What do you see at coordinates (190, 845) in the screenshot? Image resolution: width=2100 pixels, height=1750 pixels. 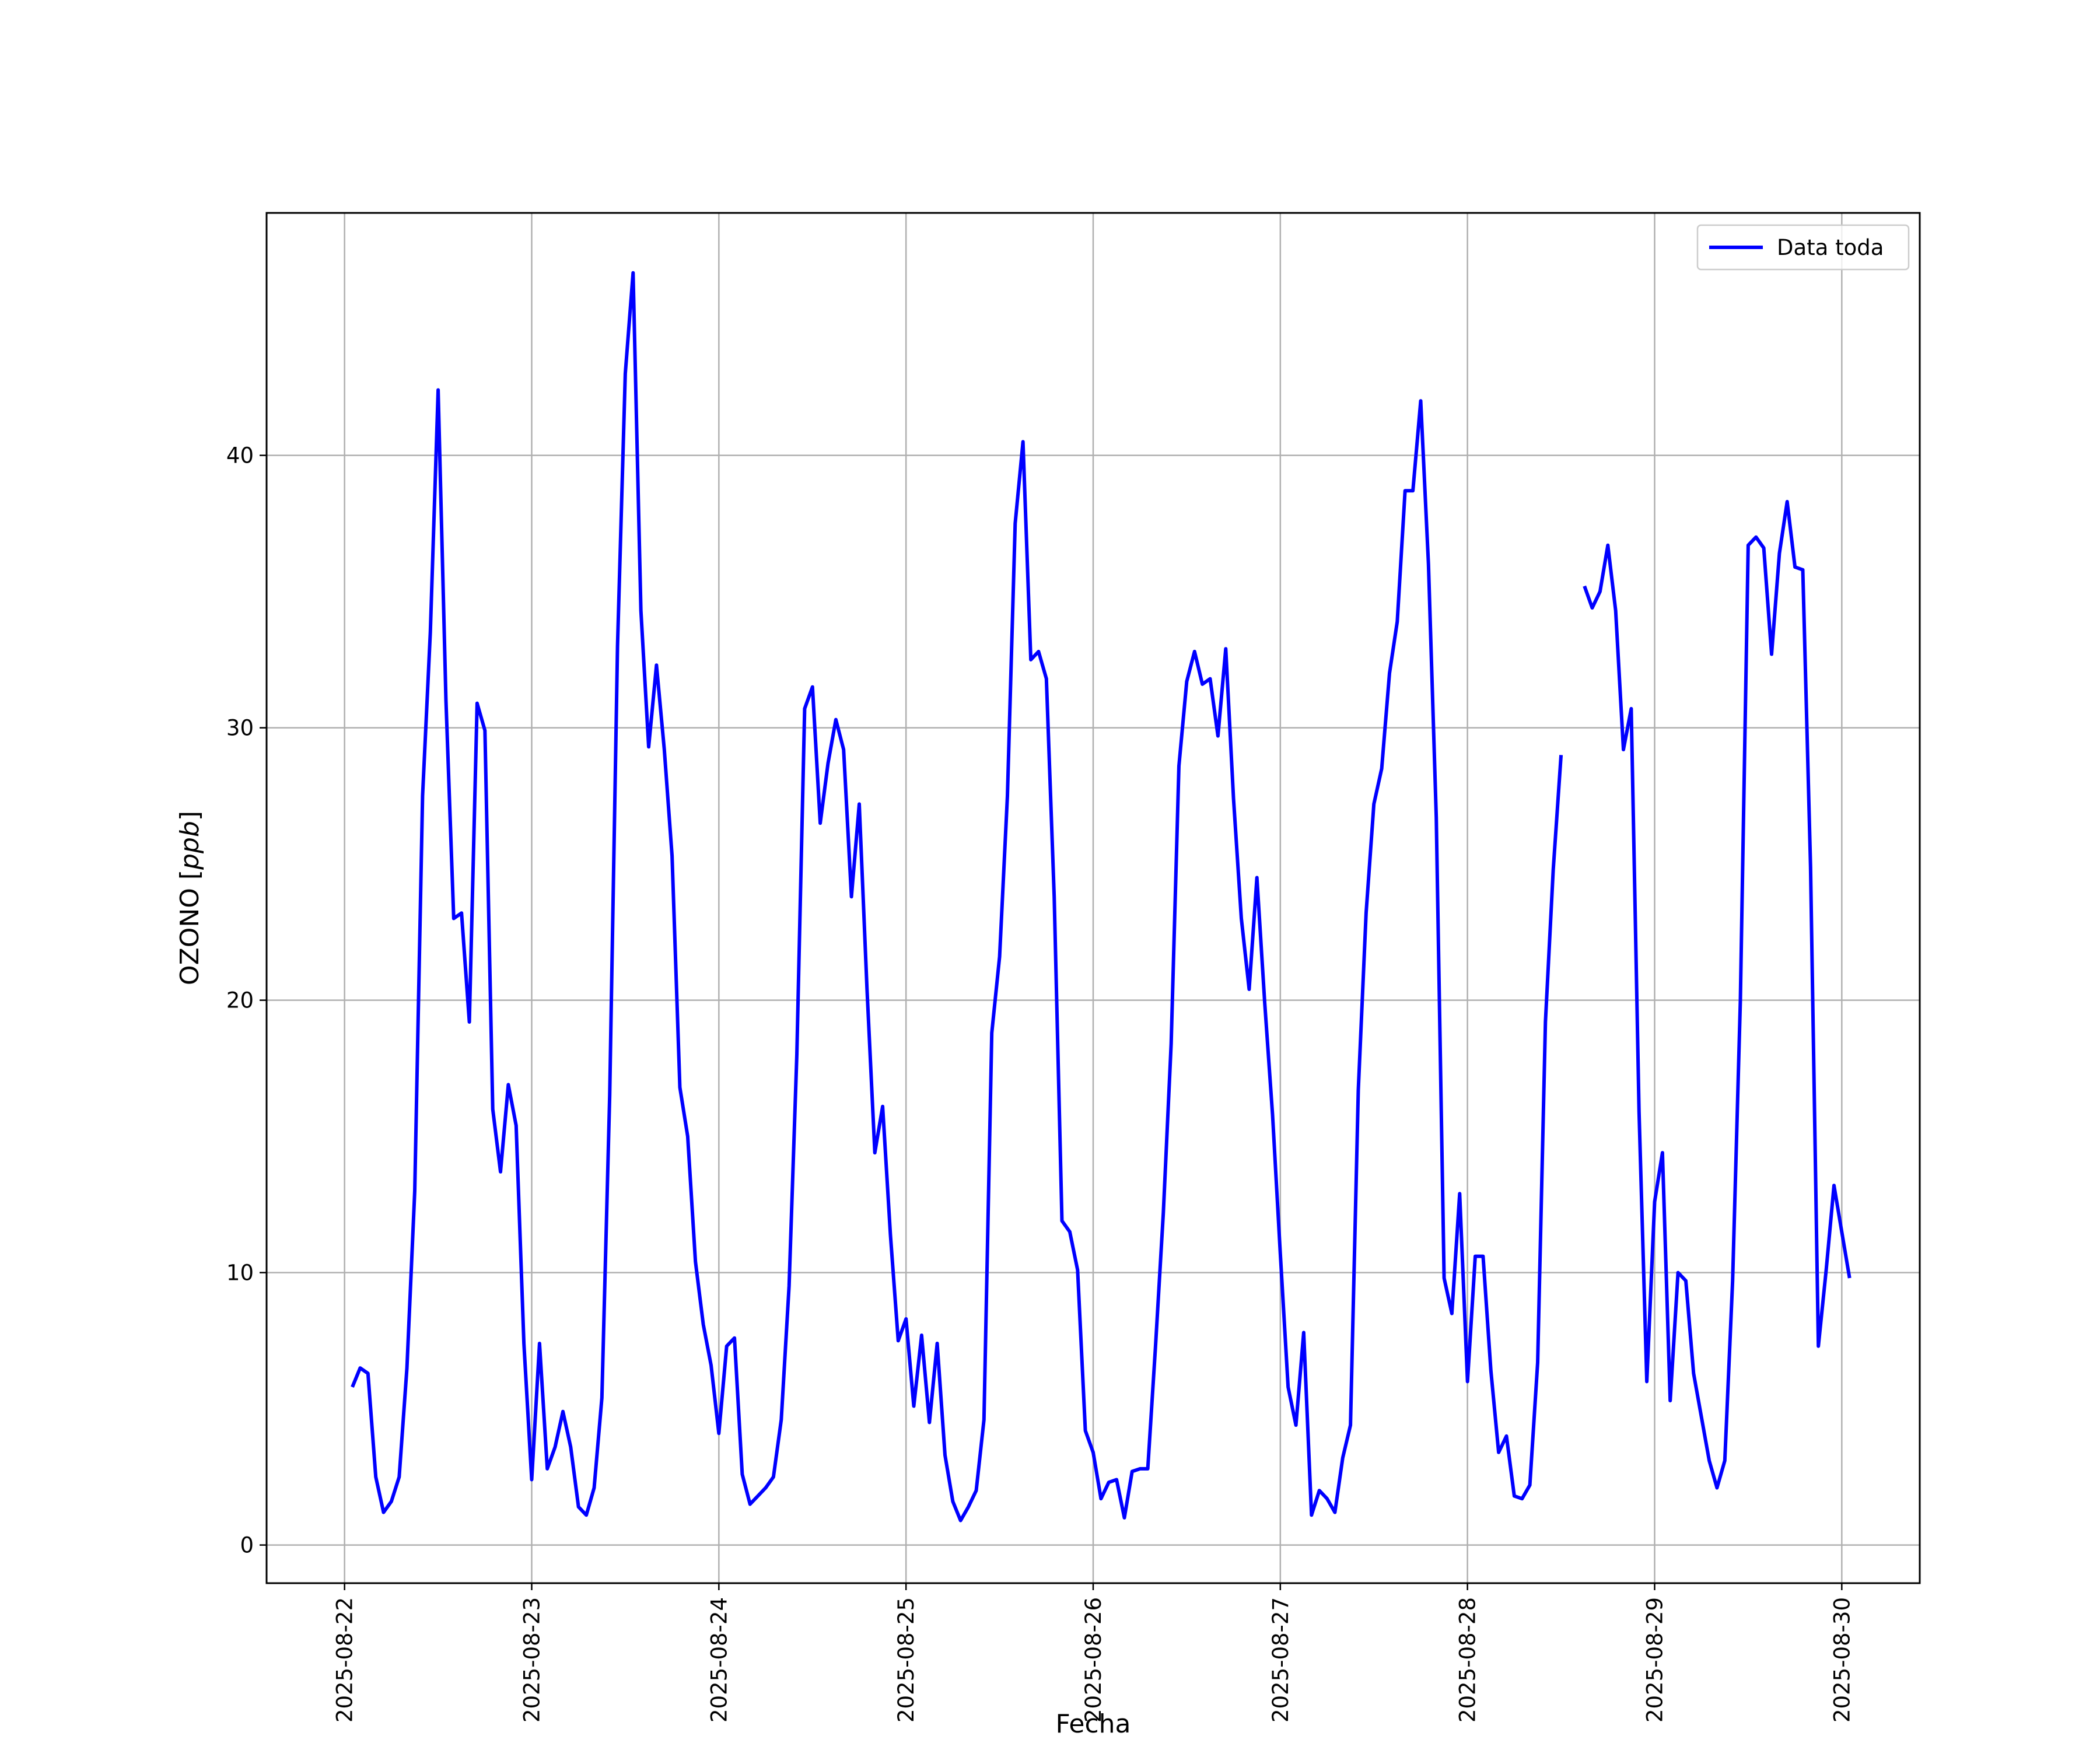 I see `y-axis-unit: ppb` at bounding box center [190, 845].